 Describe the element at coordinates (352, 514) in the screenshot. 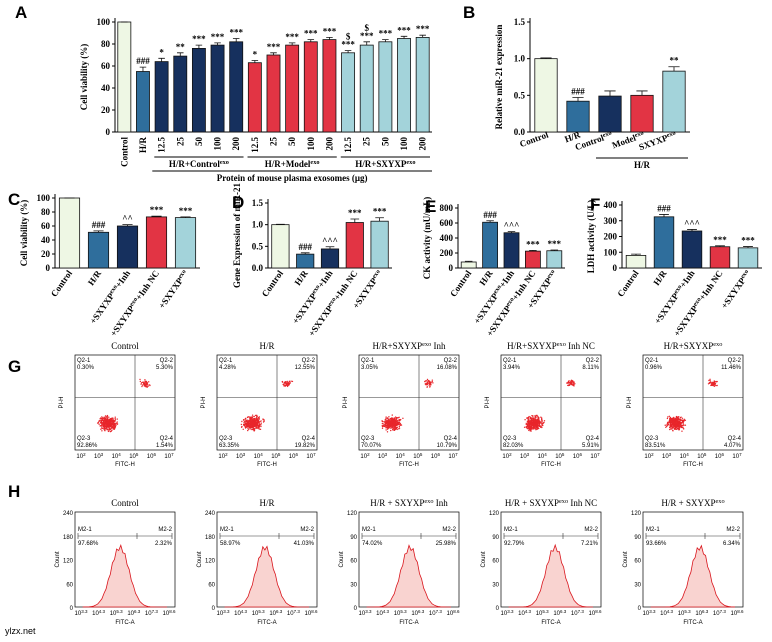

I see `y-tick-label: 120` at that location.